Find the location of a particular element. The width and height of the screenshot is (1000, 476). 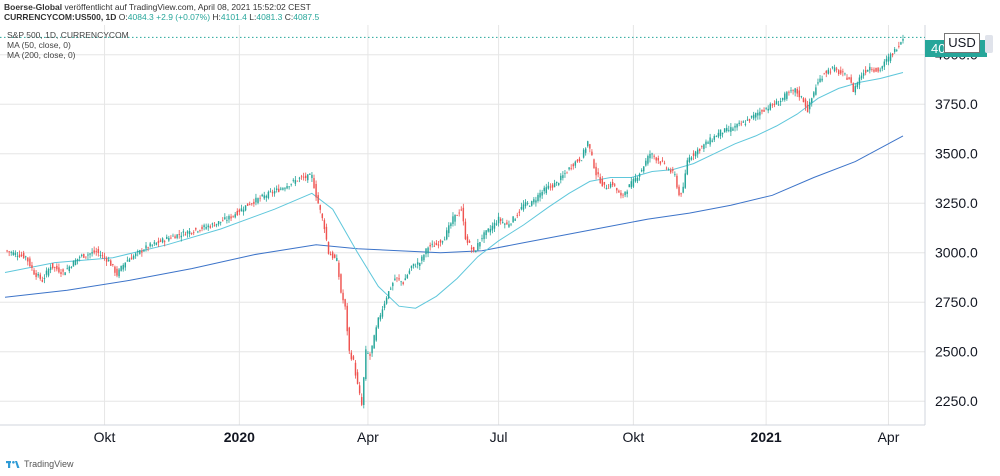

legend-title: S&P 500, 1D, CURRENCYCOM is located at coordinates (68, 35).